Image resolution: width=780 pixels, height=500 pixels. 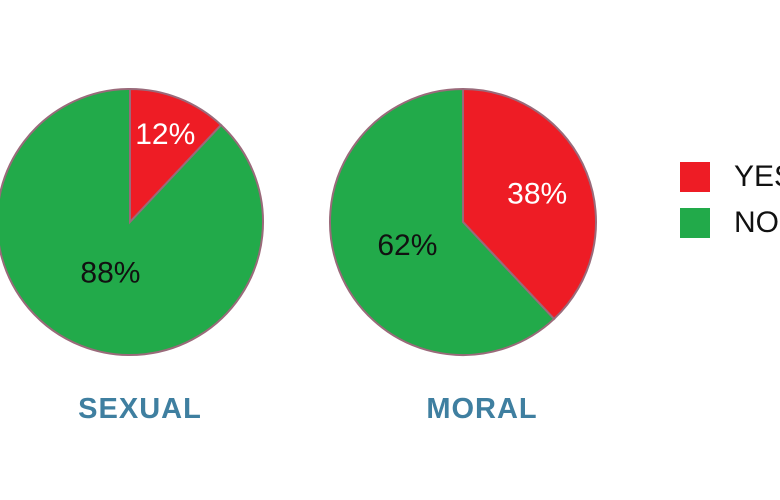 What do you see at coordinates (407, 245) in the screenshot?
I see `data-label-no: 62%` at bounding box center [407, 245].